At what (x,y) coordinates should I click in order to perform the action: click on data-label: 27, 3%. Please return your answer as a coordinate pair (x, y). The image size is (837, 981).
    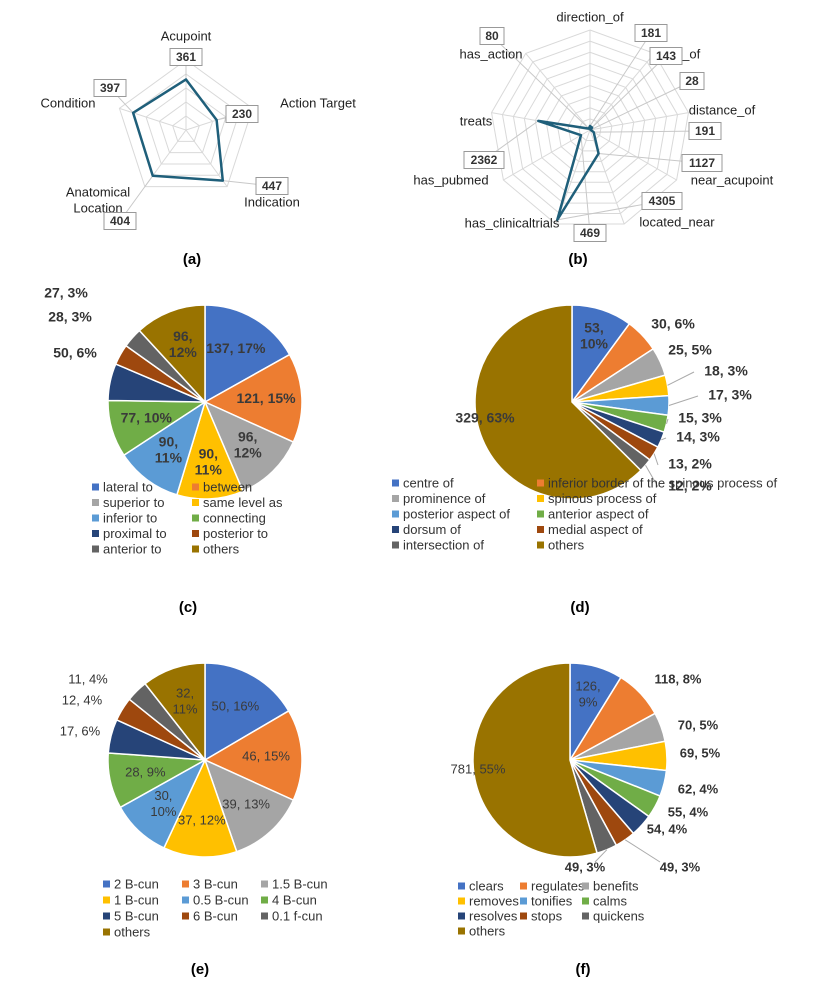
    Looking at the image, I should click on (66, 293).